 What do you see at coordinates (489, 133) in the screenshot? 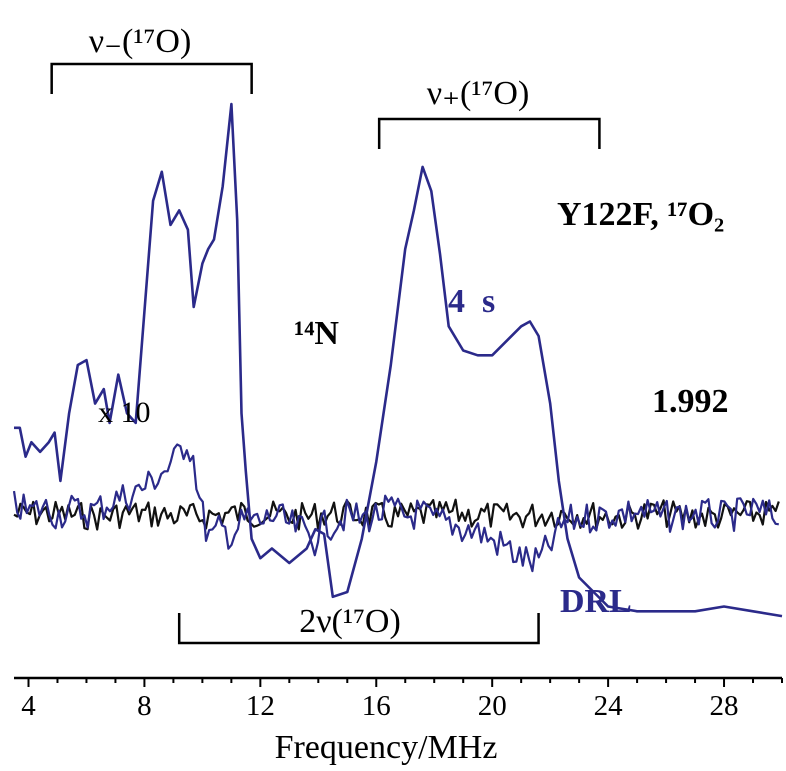
I see `bracket-nu-plus` at bounding box center [489, 133].